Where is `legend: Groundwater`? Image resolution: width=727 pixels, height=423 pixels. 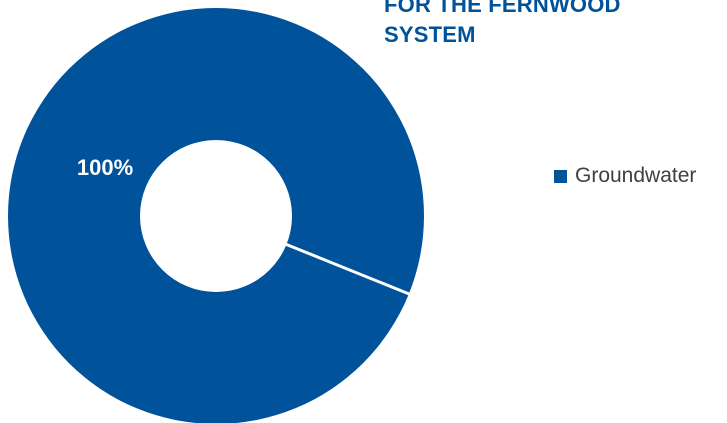
legend: Groundwater is located at coordinates (625, 176).